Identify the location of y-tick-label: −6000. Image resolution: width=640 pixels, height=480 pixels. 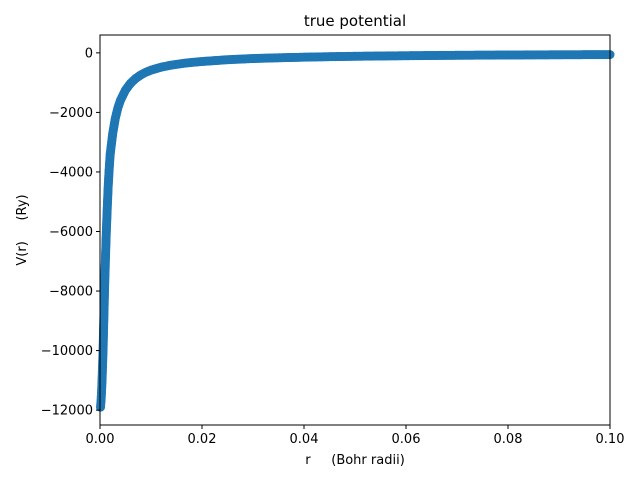
(71, 232).